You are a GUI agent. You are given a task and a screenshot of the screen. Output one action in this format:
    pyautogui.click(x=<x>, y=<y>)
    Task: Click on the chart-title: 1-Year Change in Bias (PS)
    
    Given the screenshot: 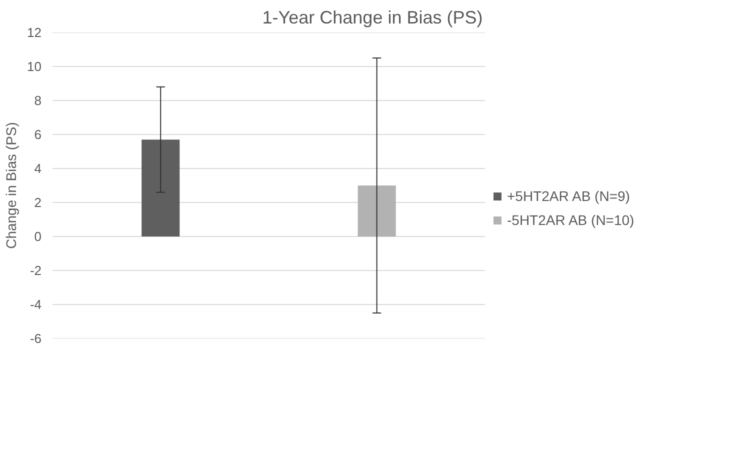 What is the action you would take?
    pyautogui.click(x=372, y=18)
    